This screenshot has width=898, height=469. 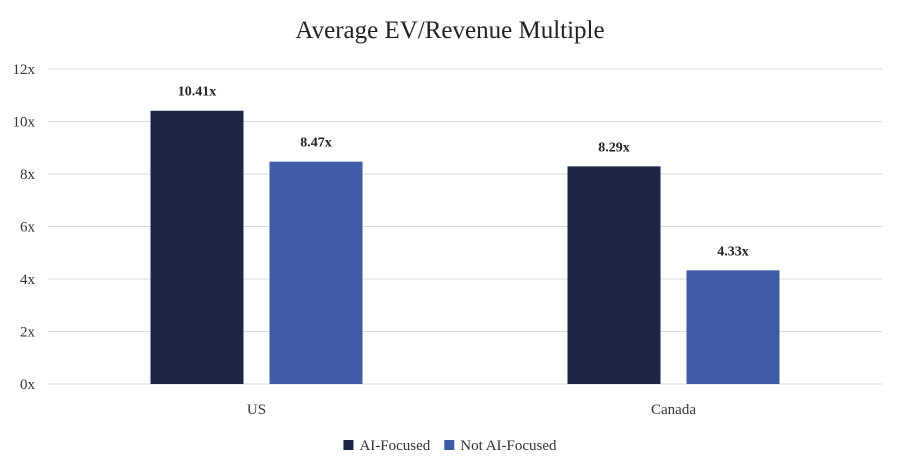 I want to click on y-axis-tick-labels: 0x 2x 4x 6x 8x 10x 12x, so click(x=24, y=227).